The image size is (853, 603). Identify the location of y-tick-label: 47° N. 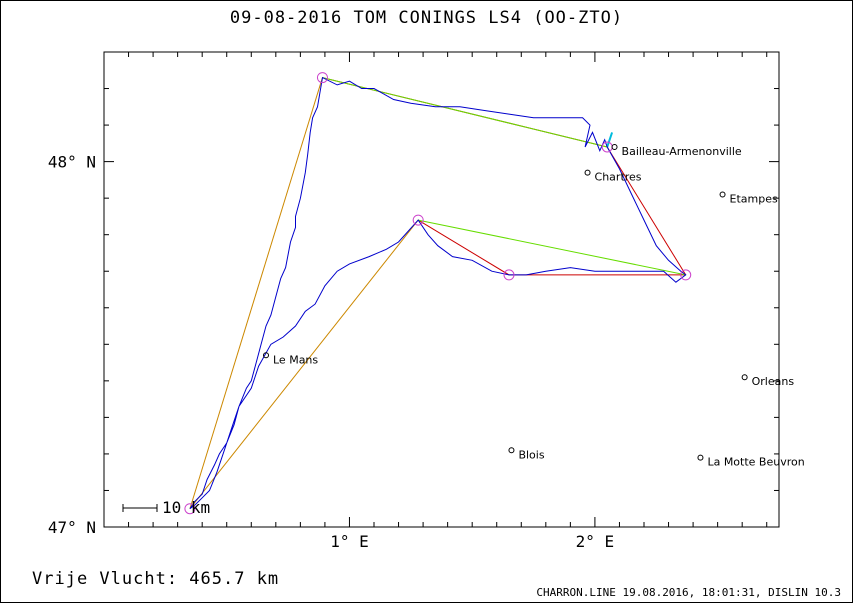
(72, 527).